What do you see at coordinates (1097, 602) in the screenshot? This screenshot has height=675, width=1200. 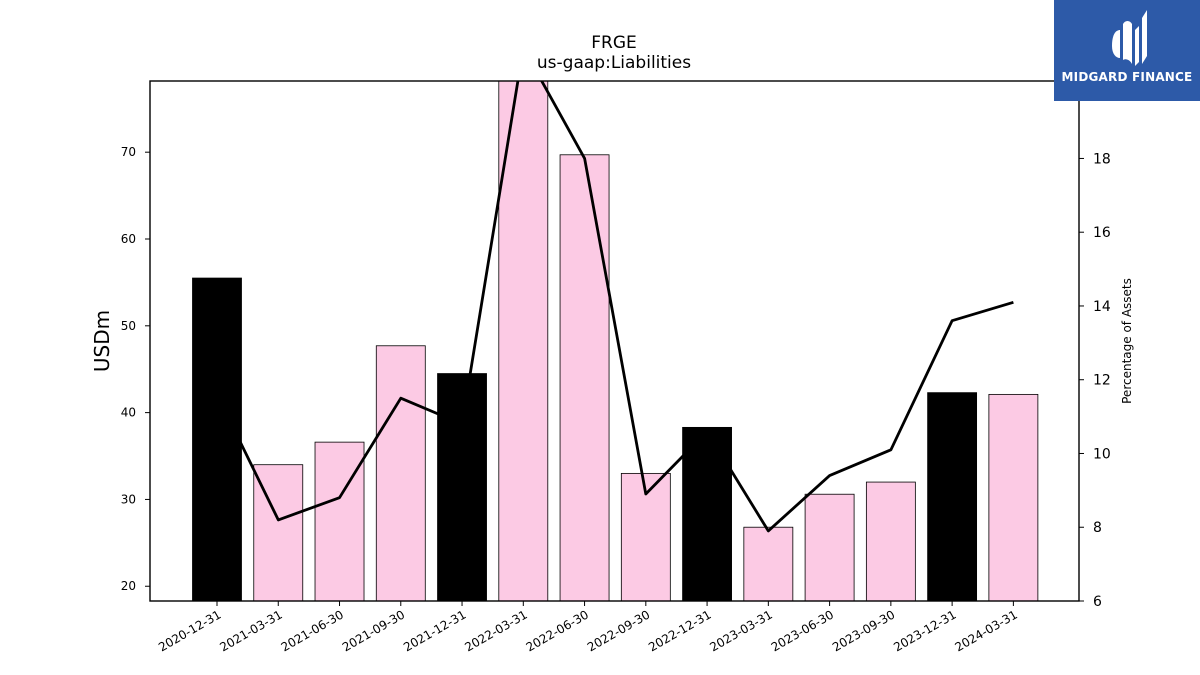 I see `y-tick-label-right: 6` at bounding box center [1097, 602].